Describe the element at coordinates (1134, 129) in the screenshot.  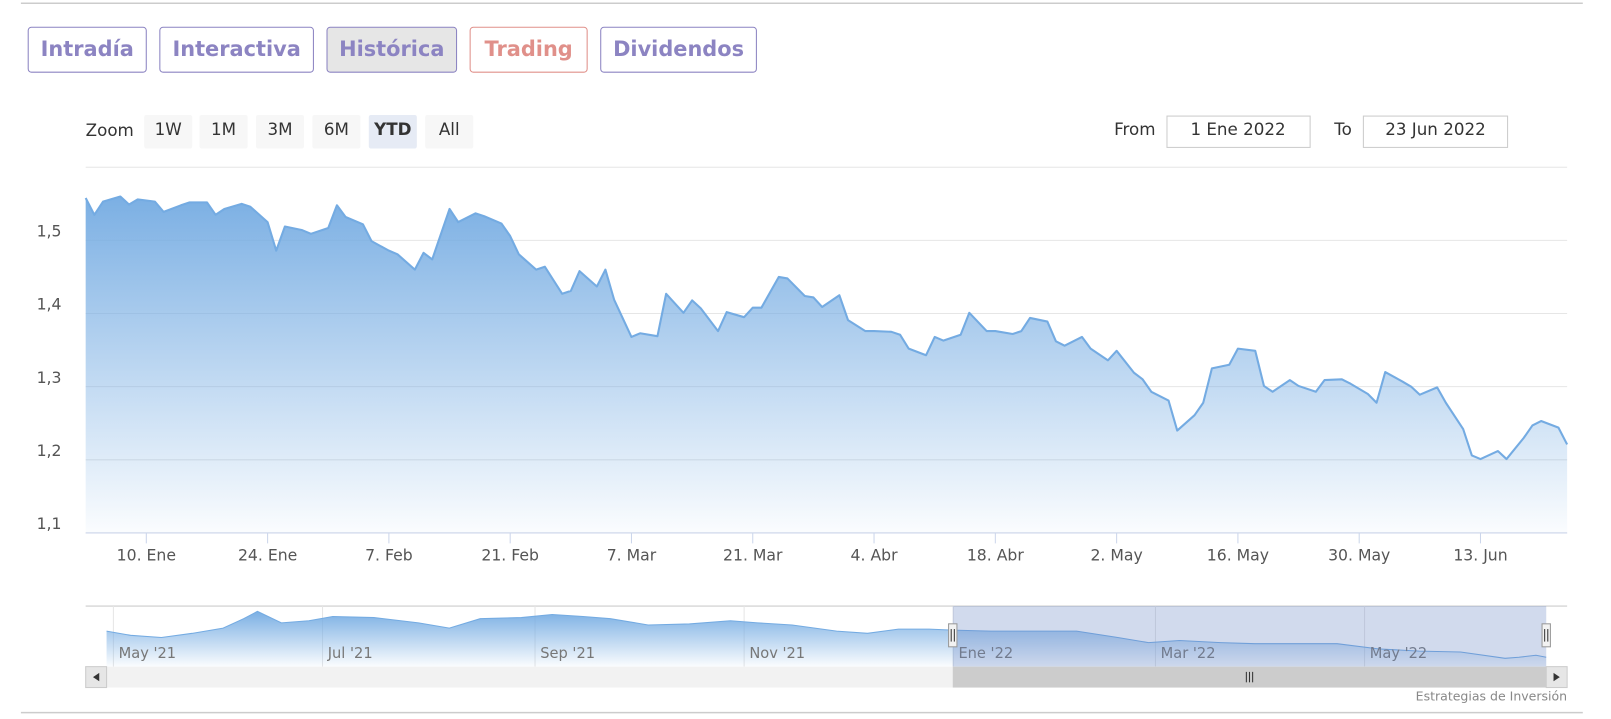
I see `from-label: From` at that location.